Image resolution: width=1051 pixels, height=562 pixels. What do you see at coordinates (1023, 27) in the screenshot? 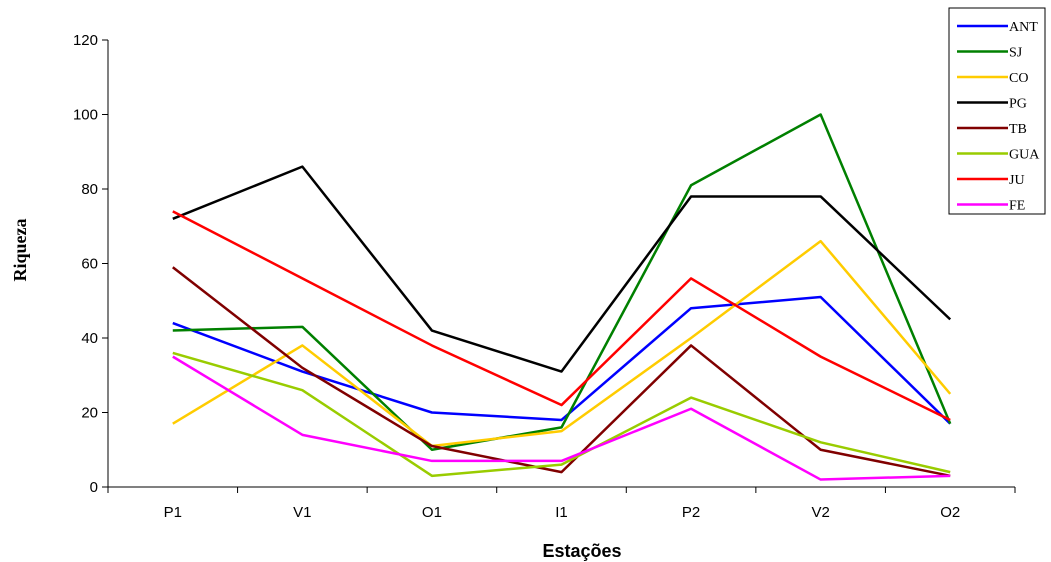
I see `legend-label: ANT` at bounding box center [1023, 27].